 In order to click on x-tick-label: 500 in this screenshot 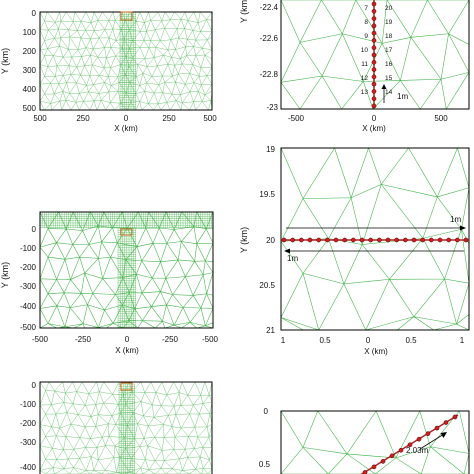, I will do `click(441, 118)`.